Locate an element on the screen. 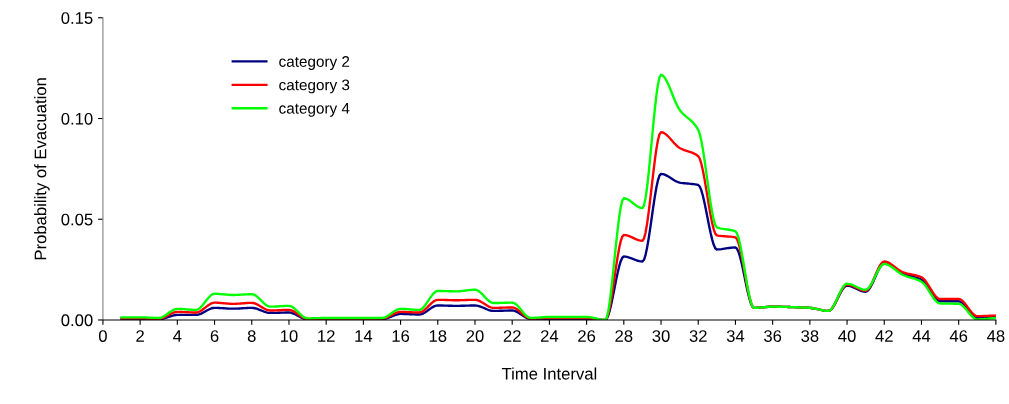 This screenshot has height=404, width=1009. x-tick-label: 2 is located at coordinates (140, 336).